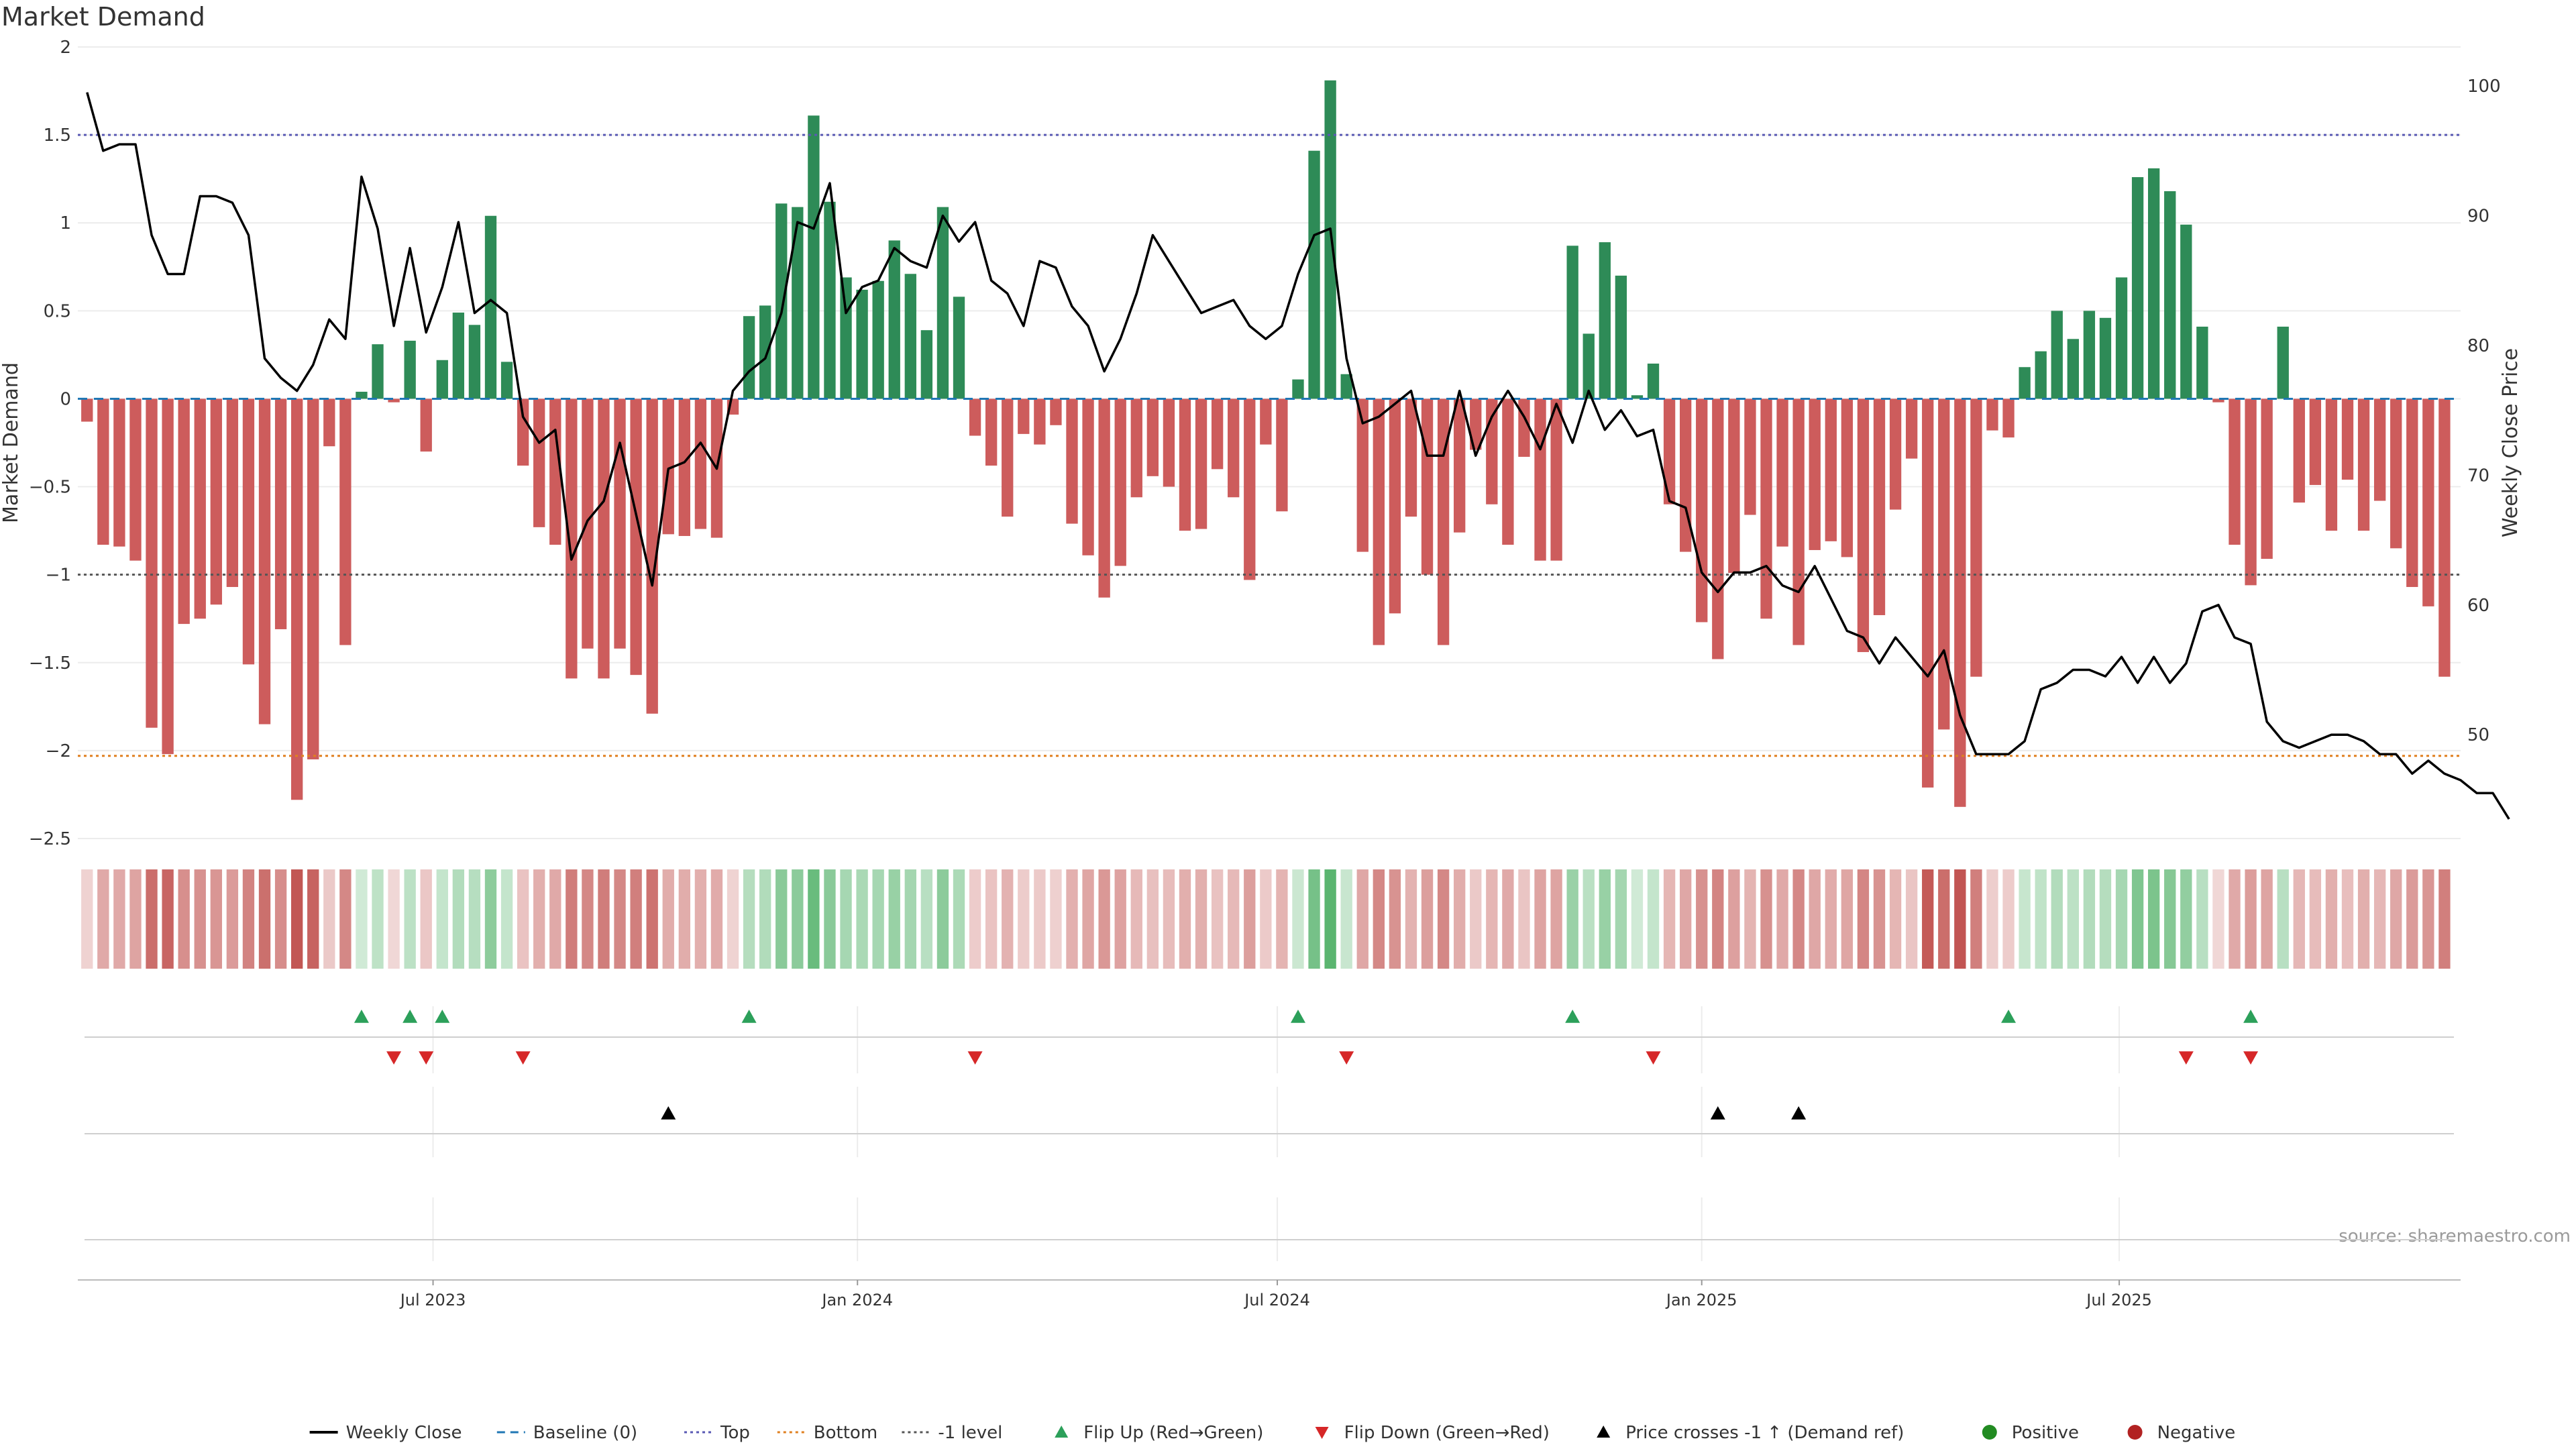 This screenshot has width=2576, height=1449. Describe the element at coordinates (11, 442) in the screenshot. I see `y-axis-label: Market Demand` at that location.